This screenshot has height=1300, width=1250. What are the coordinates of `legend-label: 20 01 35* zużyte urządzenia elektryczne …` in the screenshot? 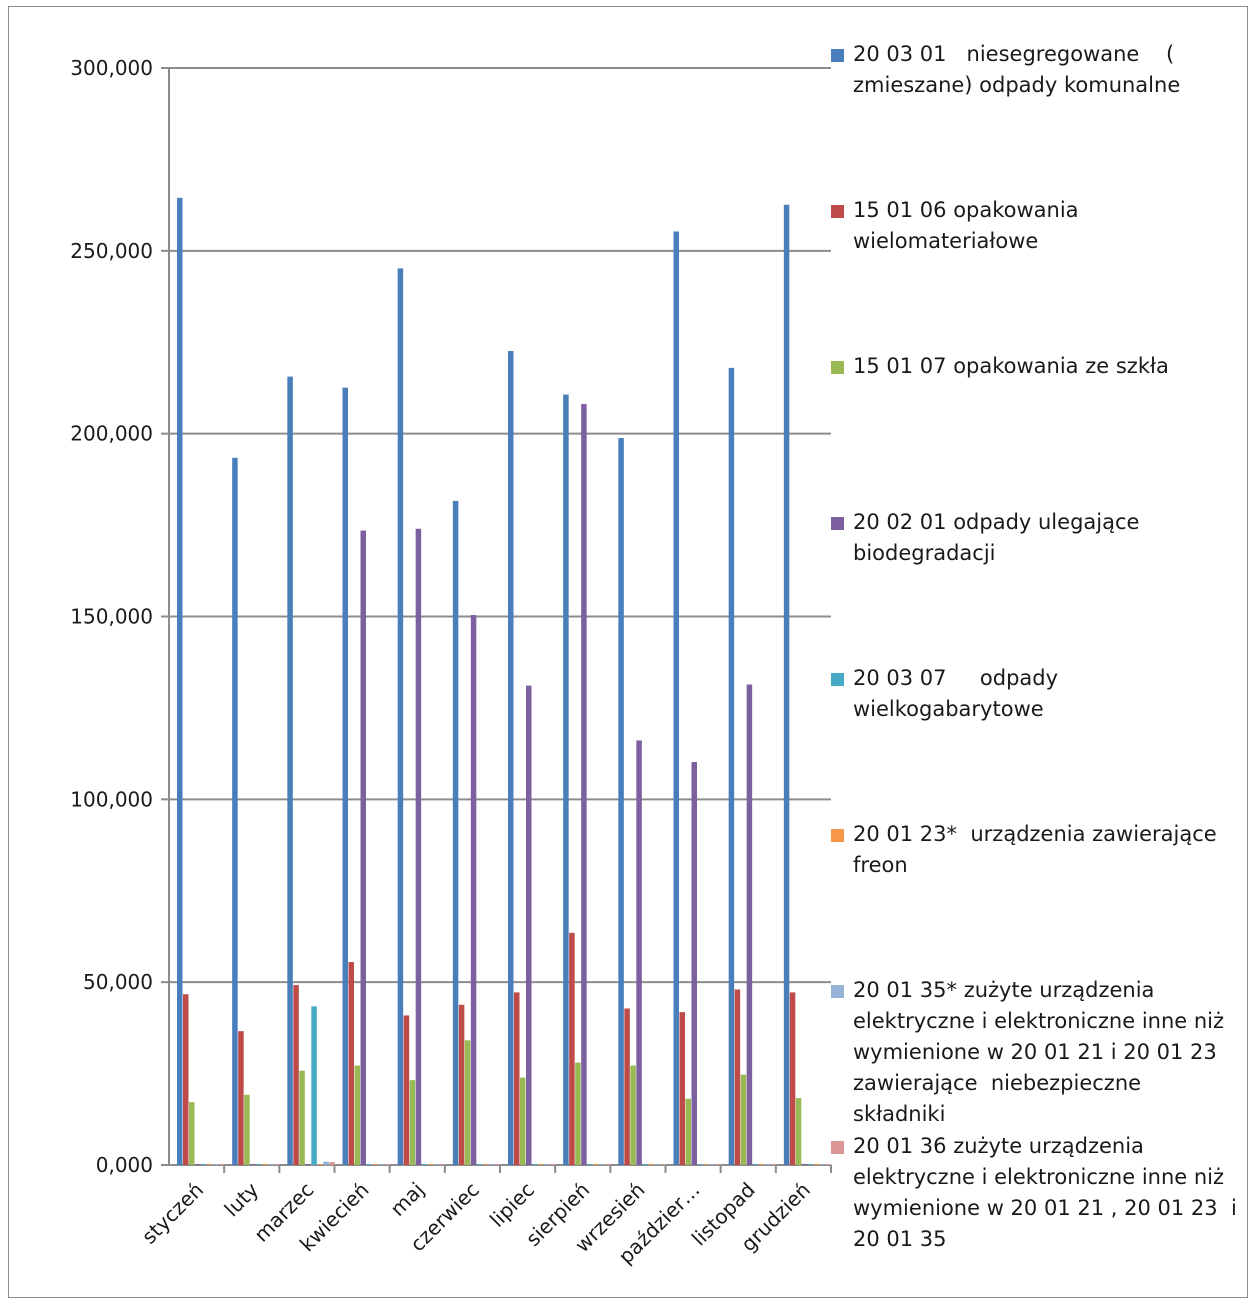 It's located at (1039, 1052).